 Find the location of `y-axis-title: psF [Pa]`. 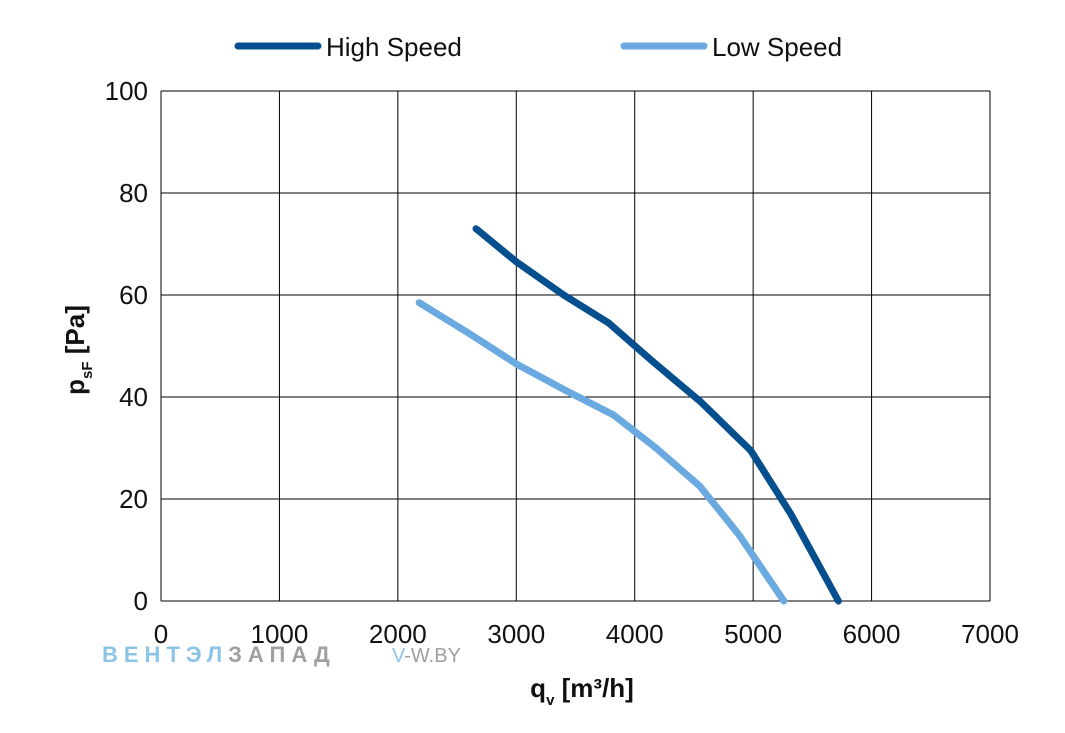

y-axis-title: psF [Pa] is located at coordinates (78, 350).